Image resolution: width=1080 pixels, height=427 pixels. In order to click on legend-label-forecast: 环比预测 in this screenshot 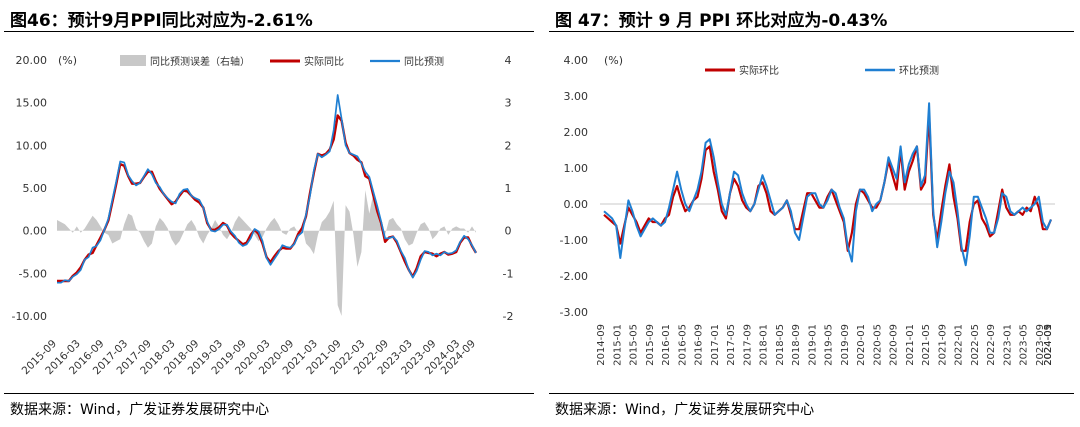, I will do `click(919, 70)`.